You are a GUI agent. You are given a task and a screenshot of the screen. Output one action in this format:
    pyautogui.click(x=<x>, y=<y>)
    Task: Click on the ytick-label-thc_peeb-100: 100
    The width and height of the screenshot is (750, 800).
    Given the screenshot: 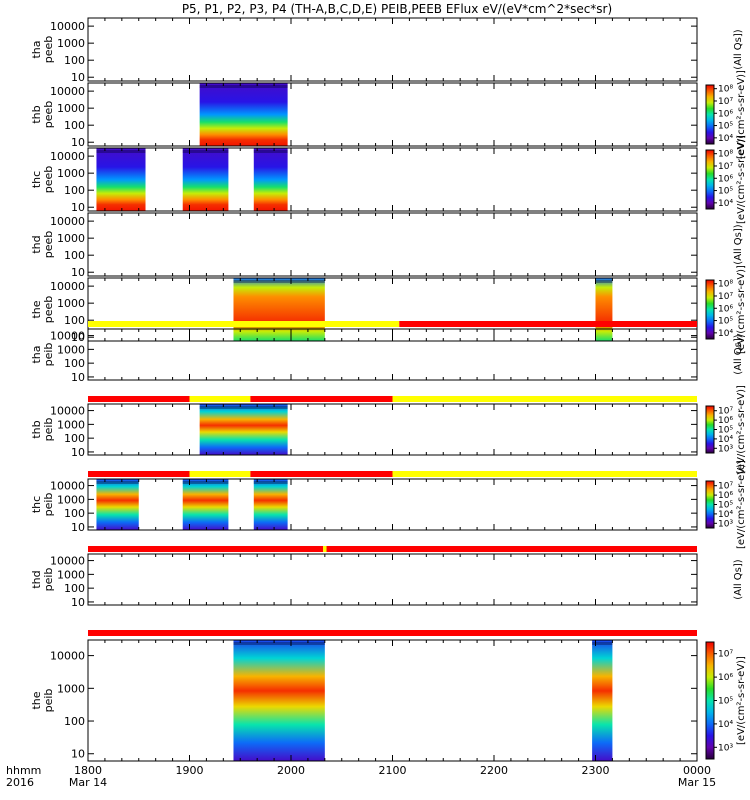 What is the action you would take?
    pyautogui.click(x=74, y=190)
    